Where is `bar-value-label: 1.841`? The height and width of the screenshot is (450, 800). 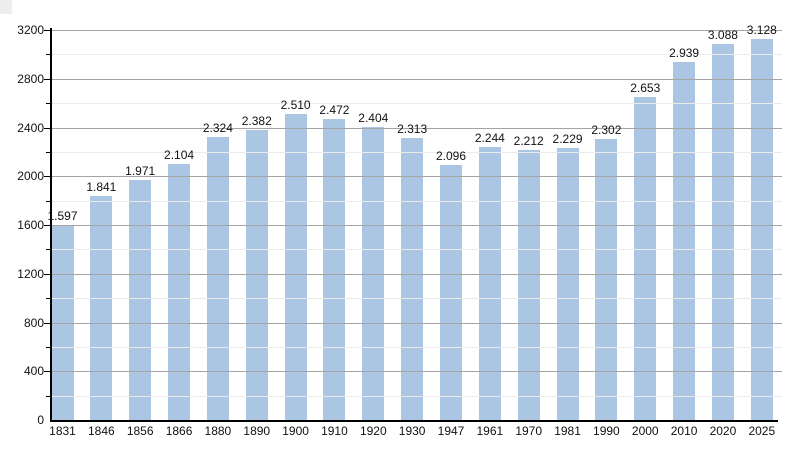
bar-value-label: 1.841 is located at coordinates (101, 186).